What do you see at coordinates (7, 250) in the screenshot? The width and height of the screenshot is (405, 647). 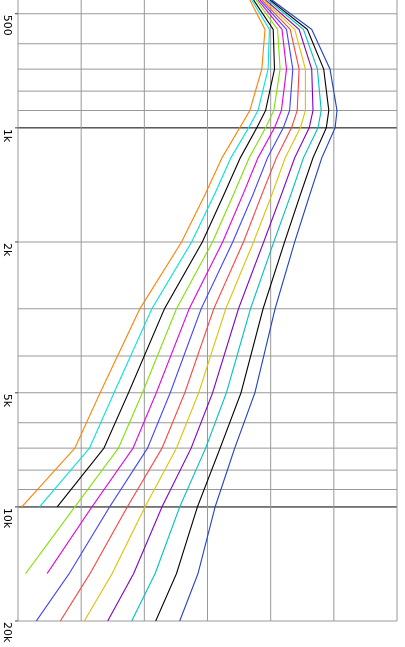 I see `x-tick-label: 2k` at bounding box center [7, 250].